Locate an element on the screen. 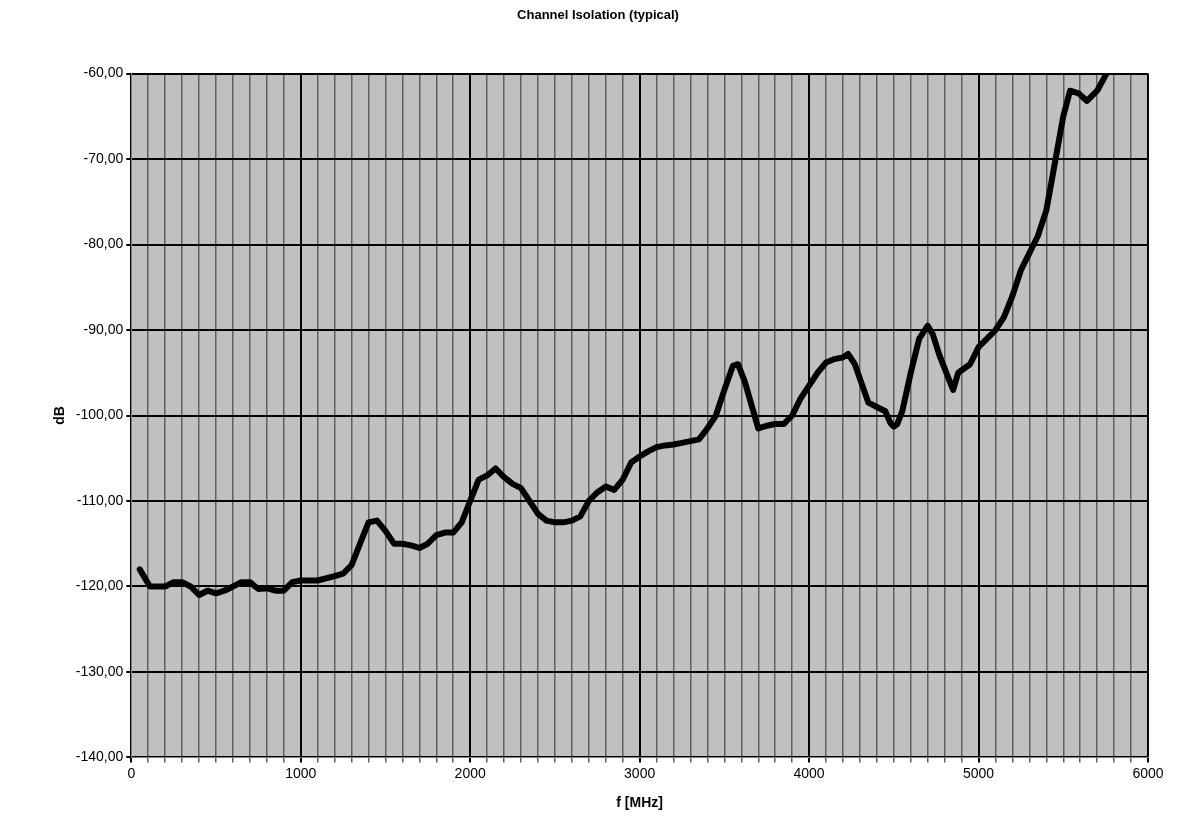  x-tick-label: 2000 is located at coordinates (470, 772).